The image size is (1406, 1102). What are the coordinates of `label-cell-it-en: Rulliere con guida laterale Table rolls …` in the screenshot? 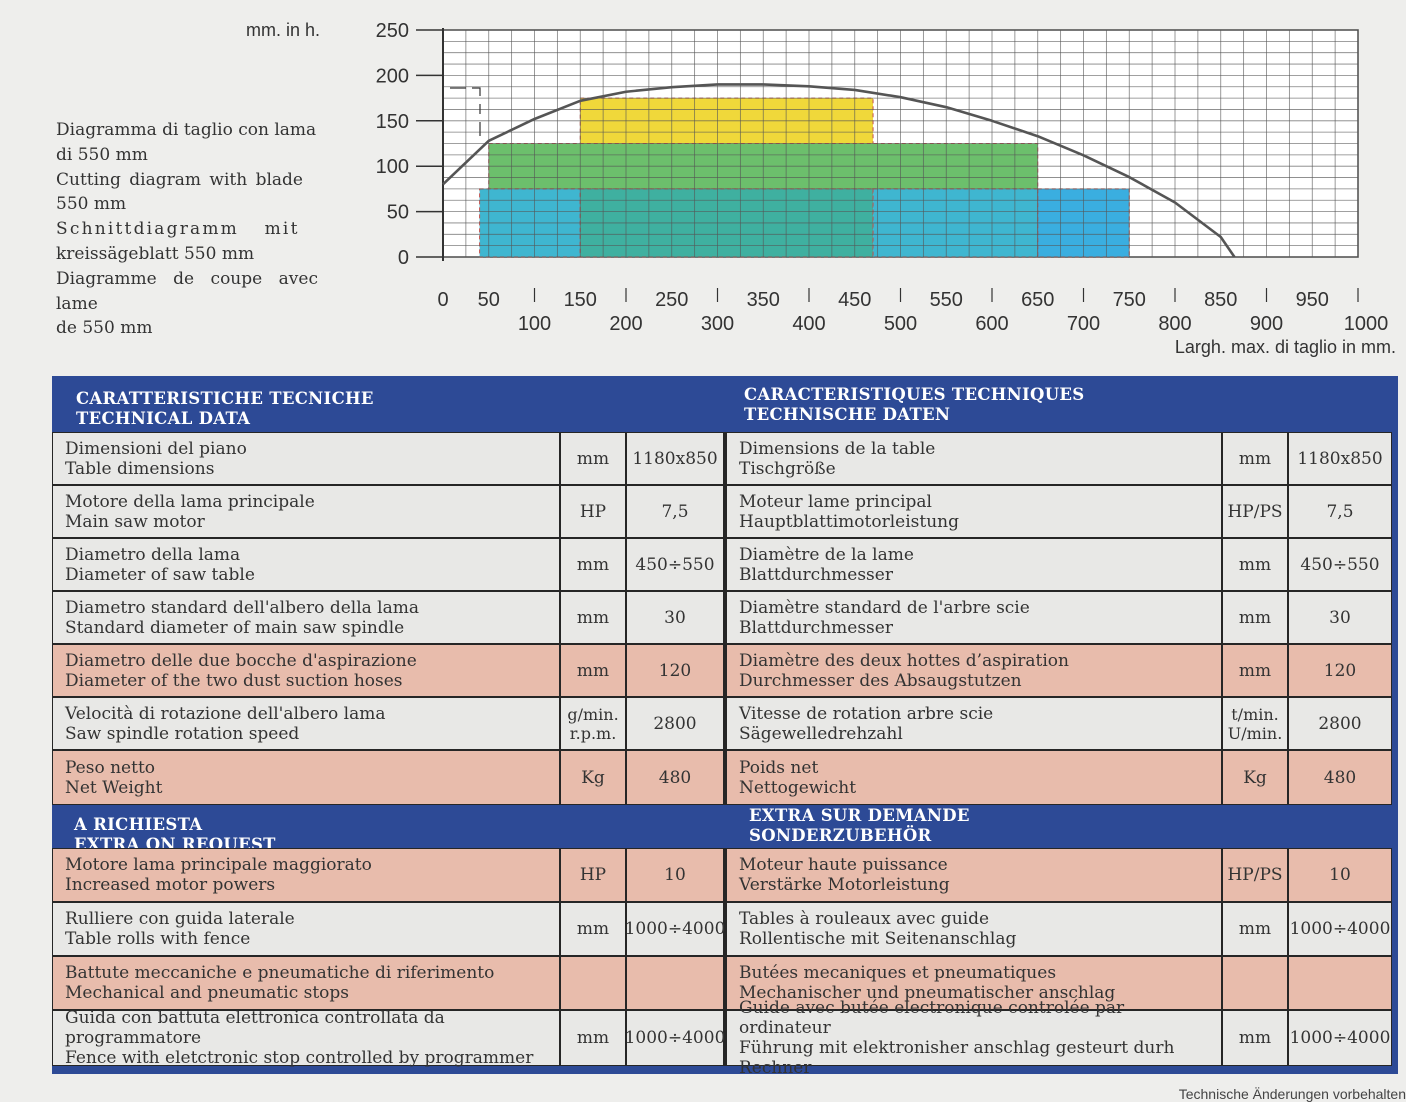 It's located at (306, 929).